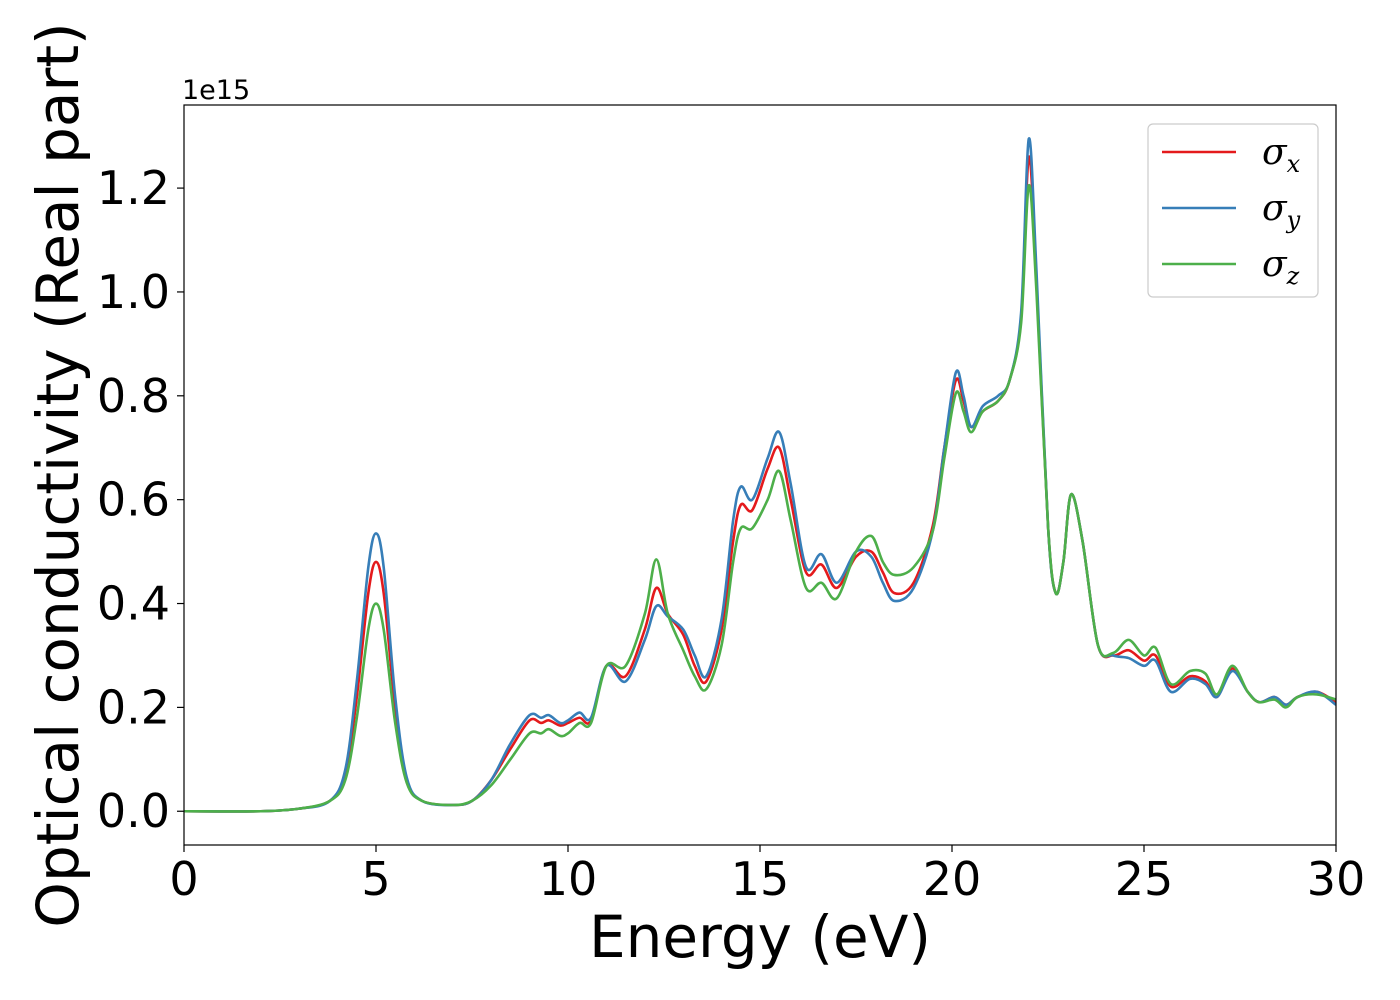  I want to click on x-tick-label: 0, so click(183, 879).